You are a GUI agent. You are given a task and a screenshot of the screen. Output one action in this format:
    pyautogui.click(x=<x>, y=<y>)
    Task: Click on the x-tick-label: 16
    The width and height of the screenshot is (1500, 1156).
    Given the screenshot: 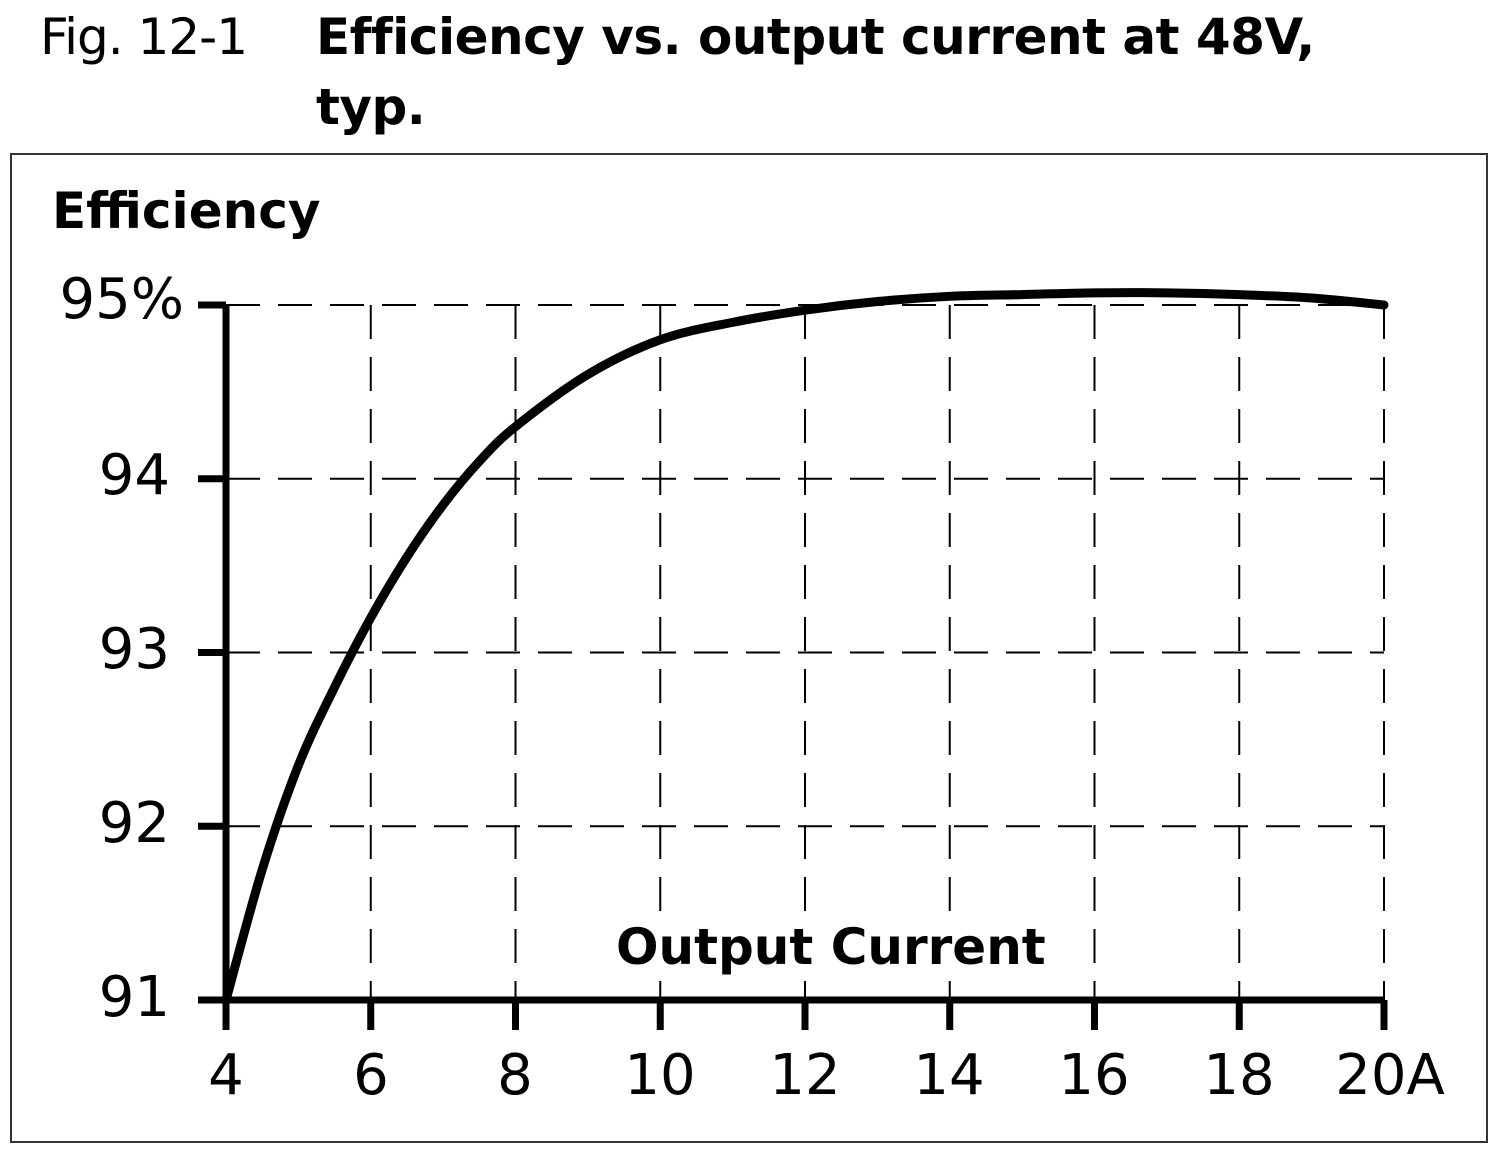 What is the action you would take?
    pyautogui.click(x=1094, y=1075)
    